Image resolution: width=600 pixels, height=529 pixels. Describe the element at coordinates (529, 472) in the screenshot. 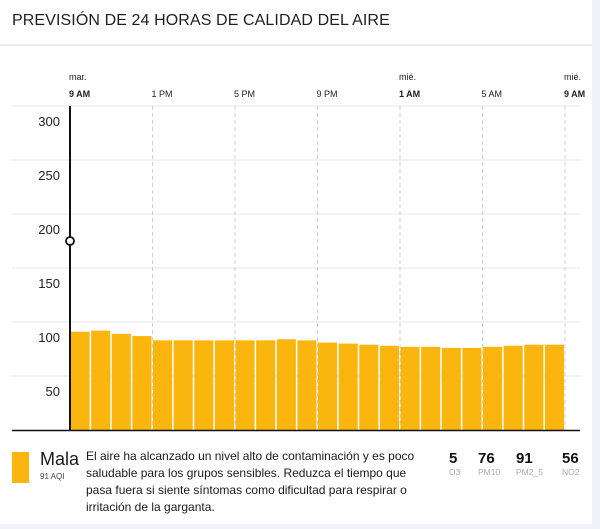

I see `pollutant-name: PM2_5` at that location.